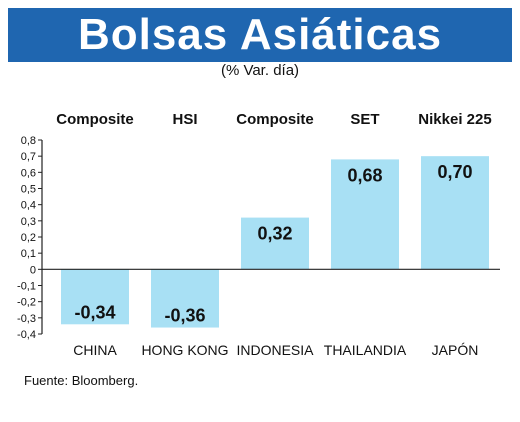 This screenshot has height=422, width=520. I want to click on y-tick-label: 0,5, so click(28, 190).